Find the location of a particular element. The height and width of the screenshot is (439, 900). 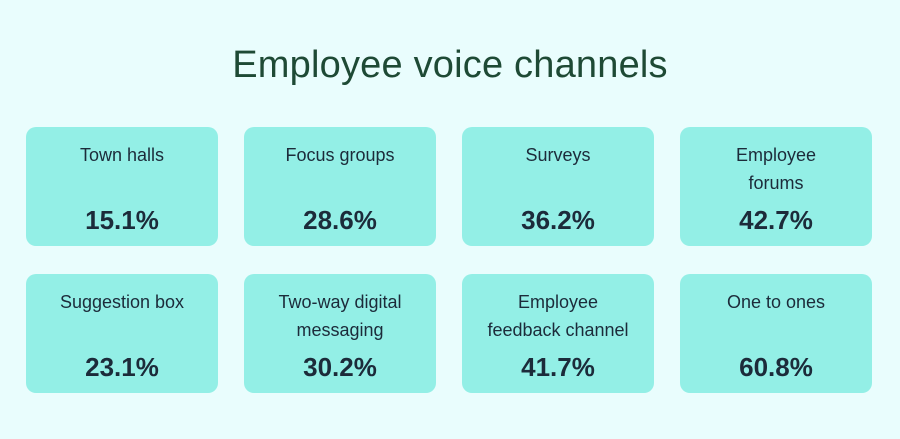

card-label: Surveys is located at coordinates (558, 155).